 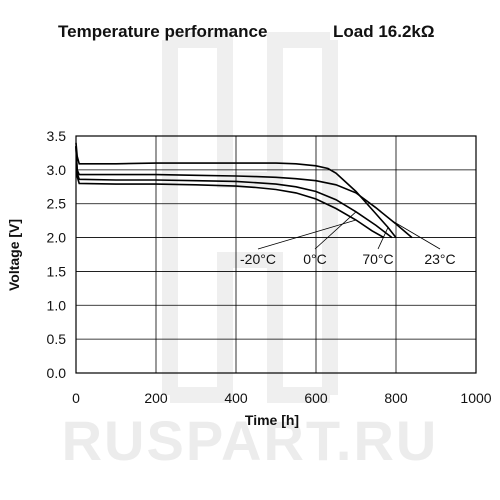 What do you see at coordinates (315, 259) in the screenshot?
I see `annotation-label: 0°C` at bounding box center [315, 259].